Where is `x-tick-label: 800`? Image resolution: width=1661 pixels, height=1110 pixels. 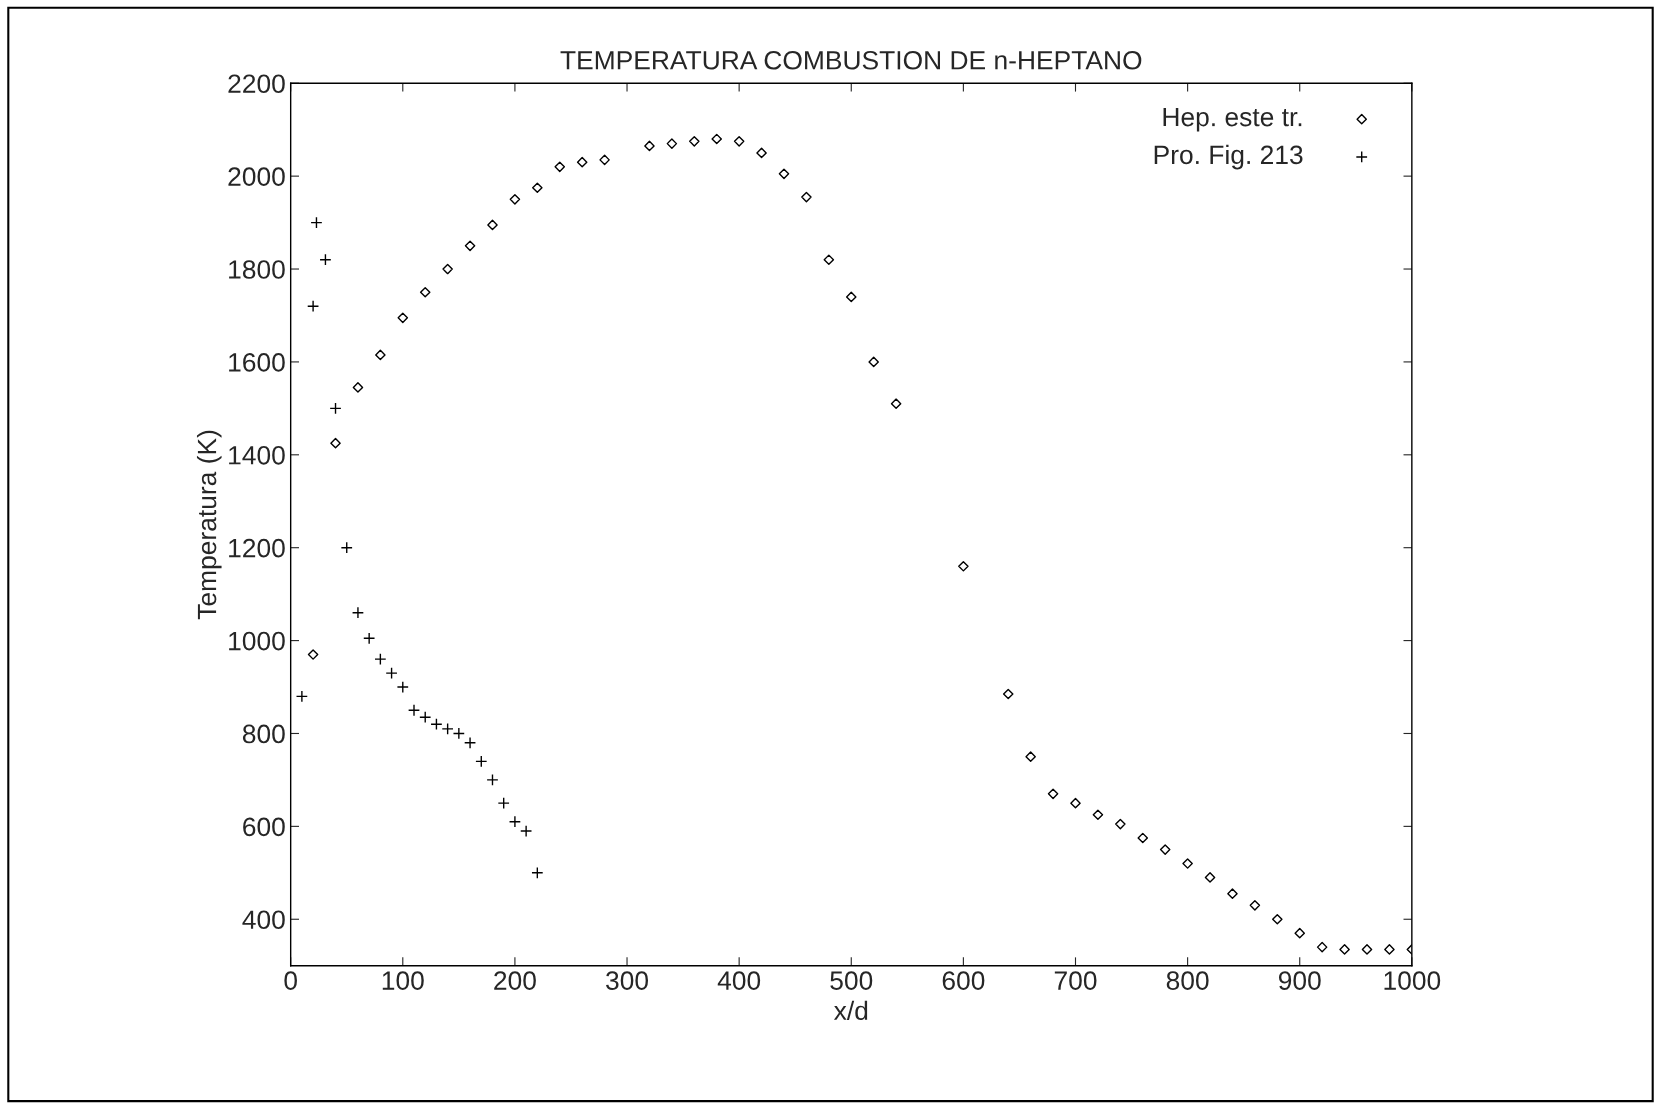 x-tick-label: 800 is located at coordinates (1187, 980).